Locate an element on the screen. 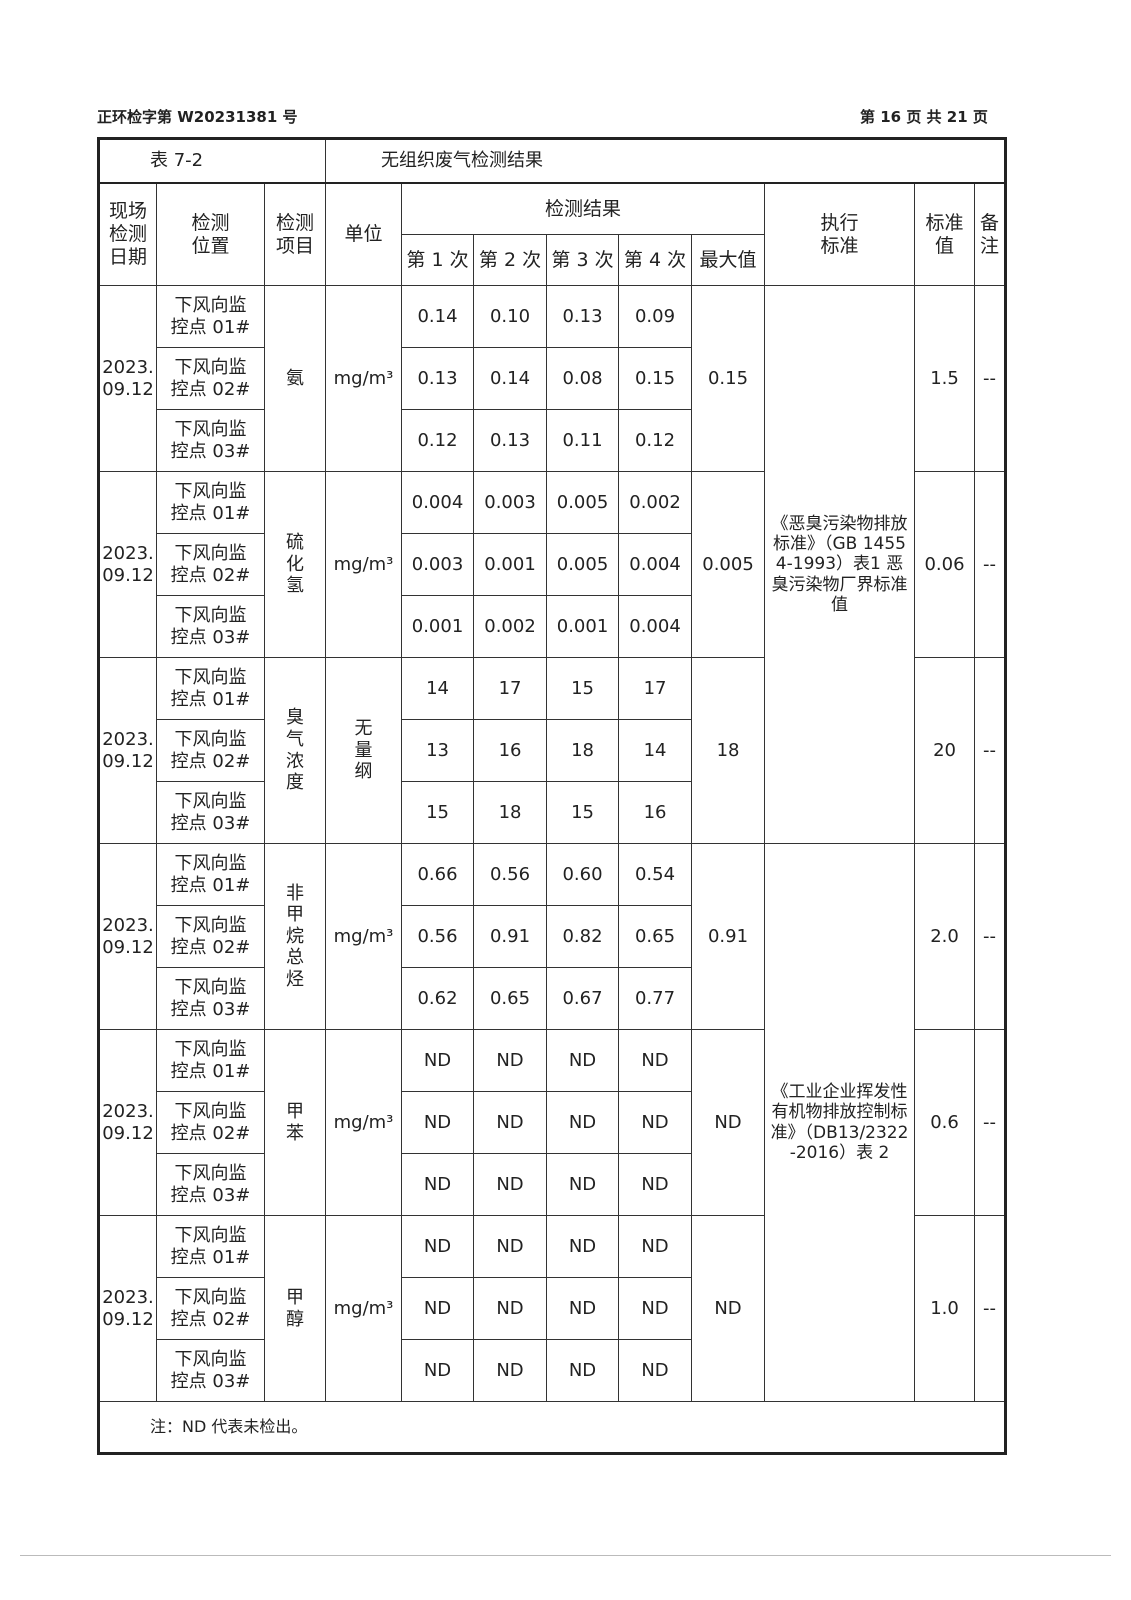 This screenshot has height=1600, width=1131. item-cell: 甲苯 is located at coordinates (295, 1122).